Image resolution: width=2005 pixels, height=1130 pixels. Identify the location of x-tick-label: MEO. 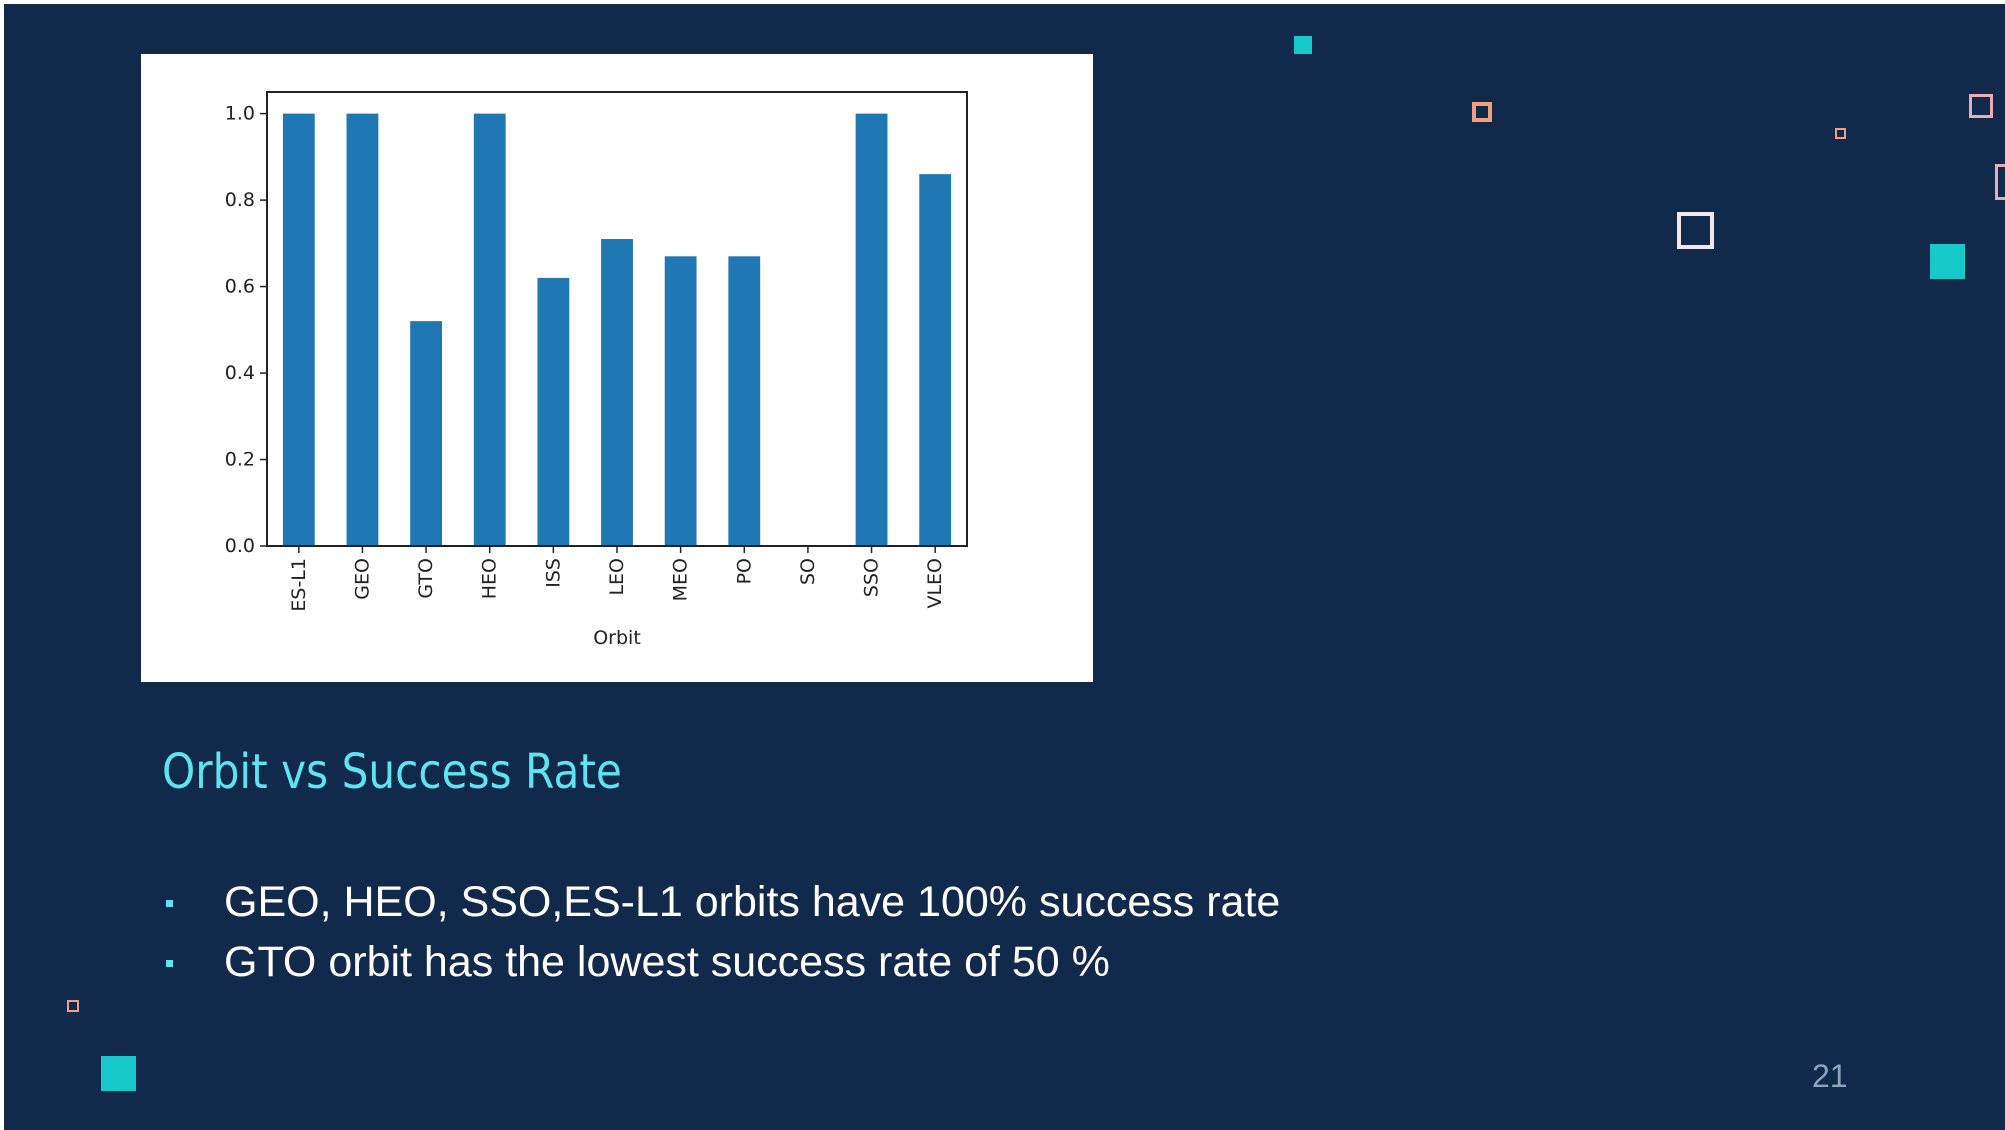
(681, 579).